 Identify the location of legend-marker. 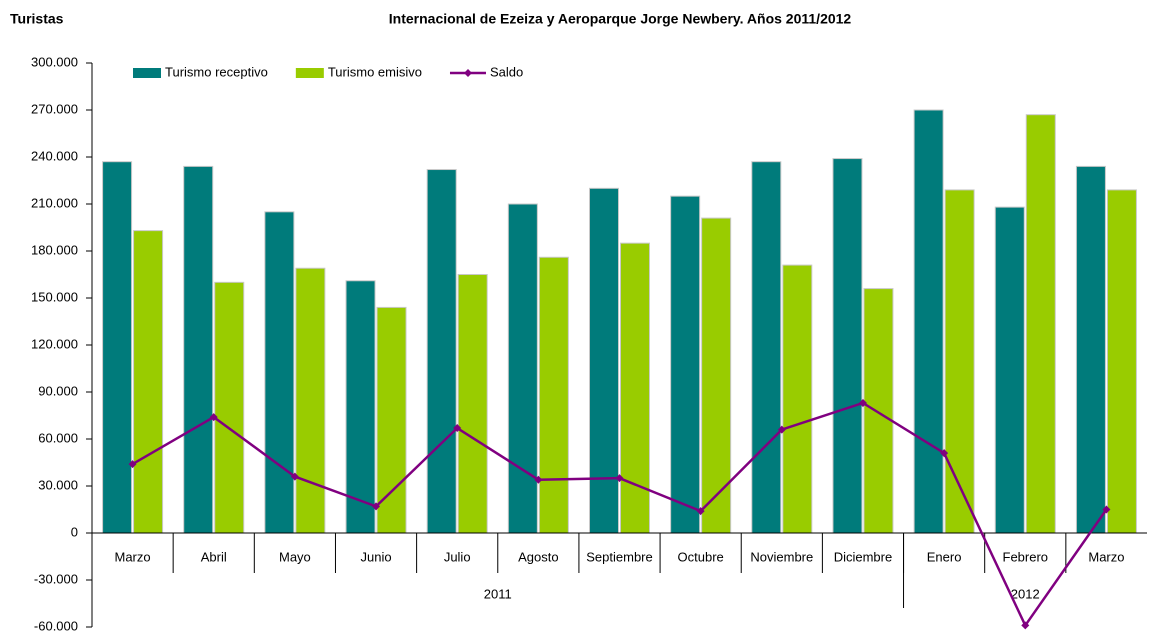
(467, 73).